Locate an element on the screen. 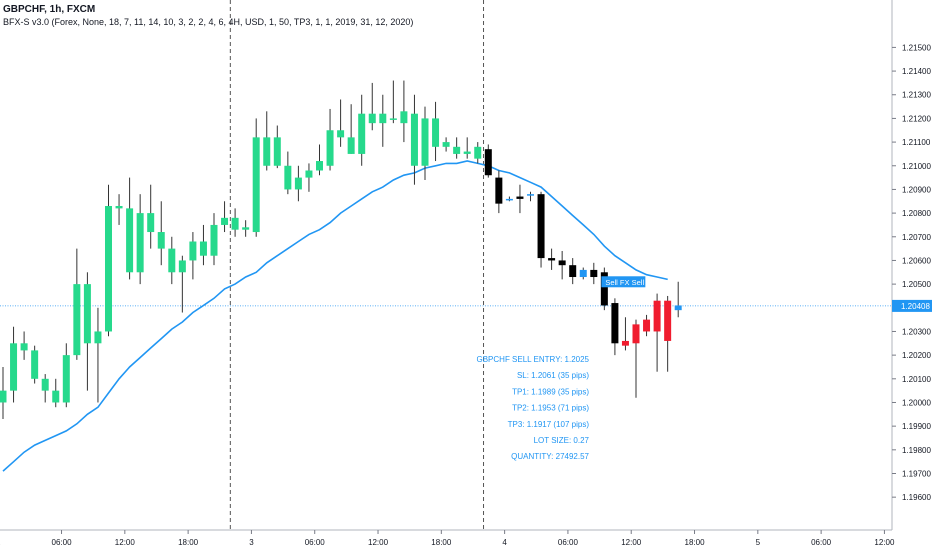  signal: Sell FX Sell is located at coordinates (623, 282).